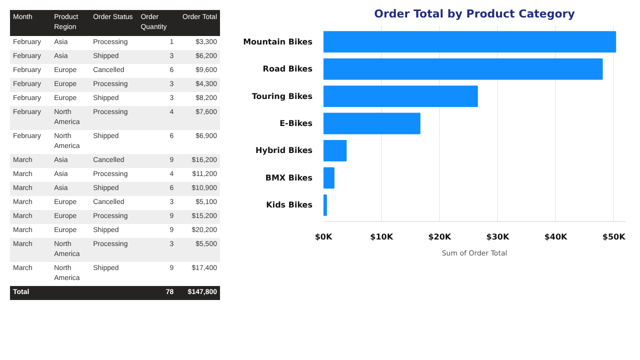 The width and height of the screenshot is (640, 360). Describe the element at coordinates (287, 69) in the screenshot. I see `y-tick-label: Road Bikes` at that location.